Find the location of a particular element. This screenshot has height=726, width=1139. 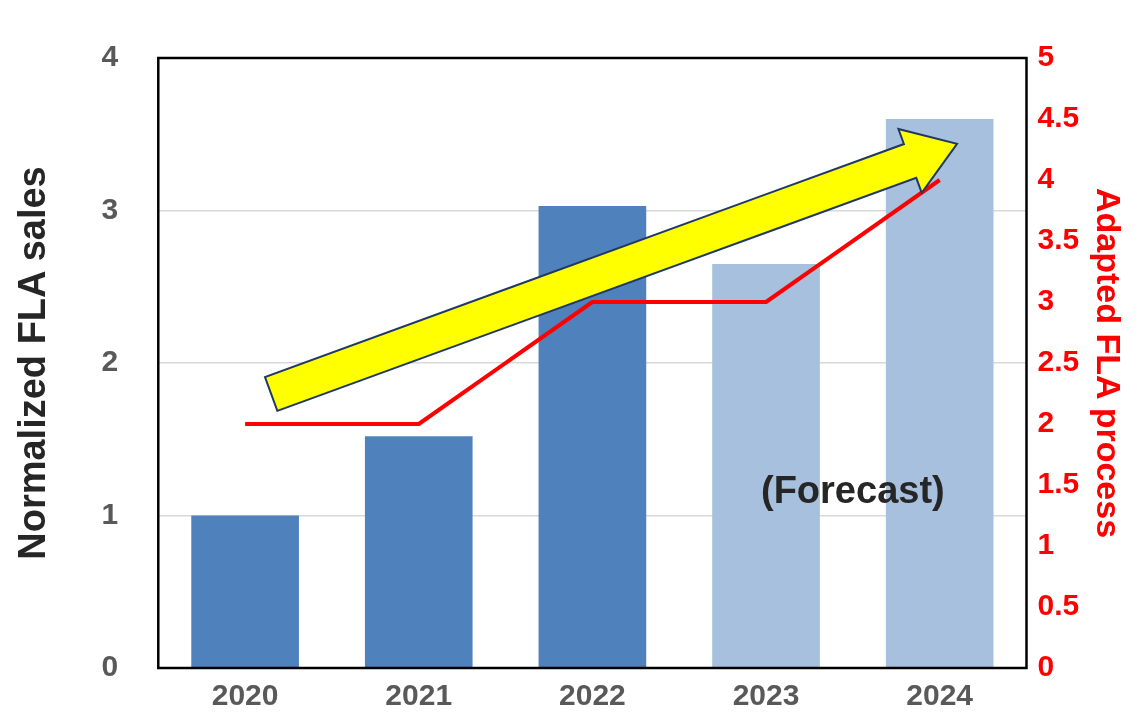

y-tick-label: 1 is located at coordinates (110, 513).